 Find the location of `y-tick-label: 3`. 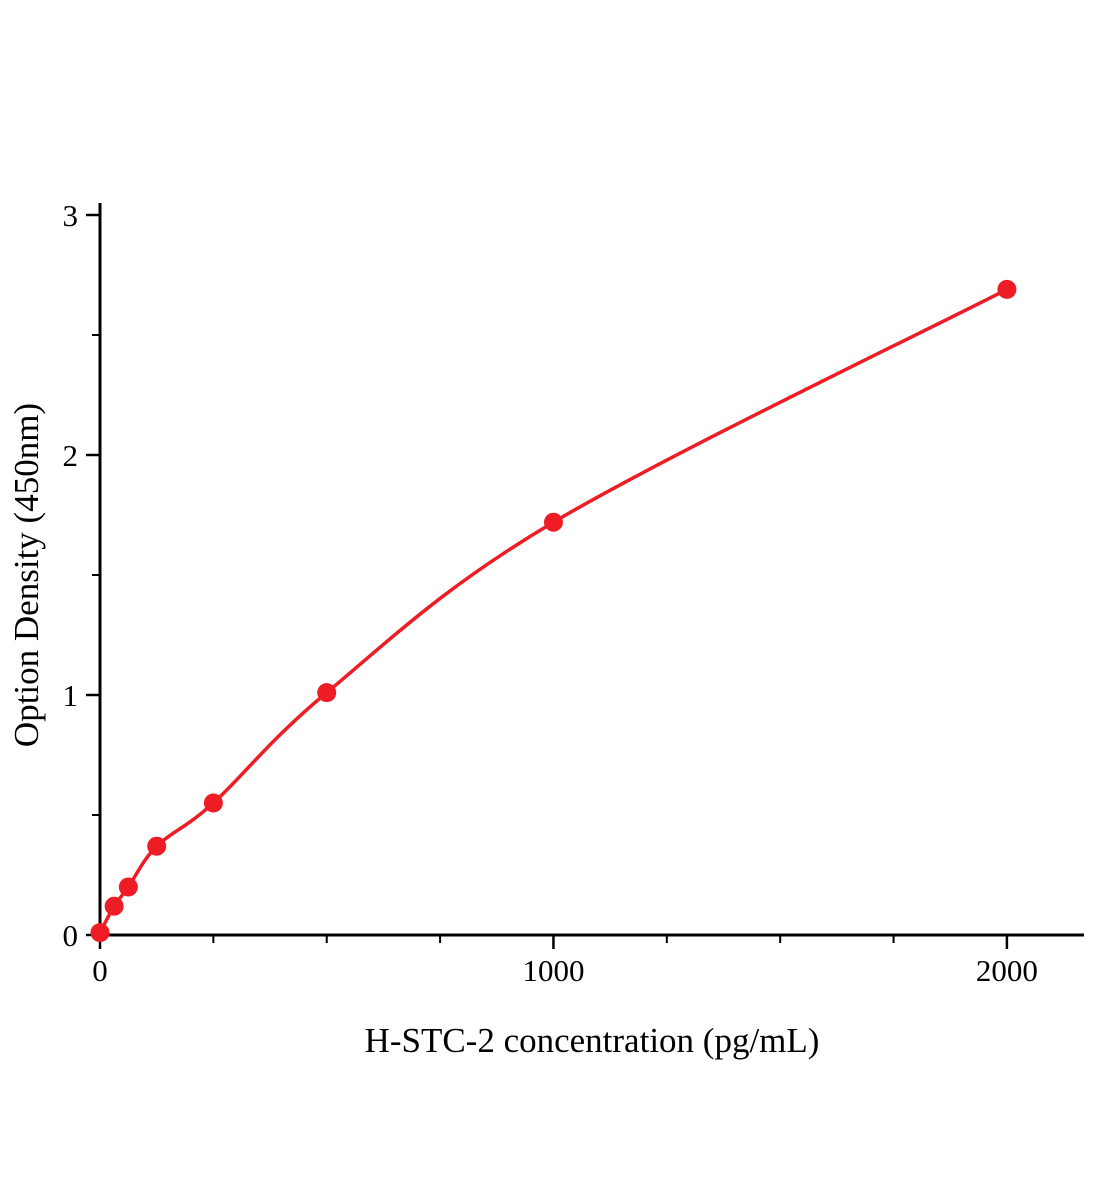

y-tick-label: 3 is located at coordinates (71, 215).